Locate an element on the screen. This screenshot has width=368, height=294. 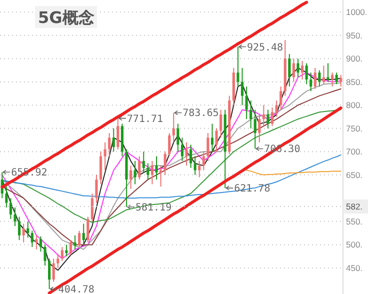
y-tick-label: 550. is located at coordinates (354, 221).